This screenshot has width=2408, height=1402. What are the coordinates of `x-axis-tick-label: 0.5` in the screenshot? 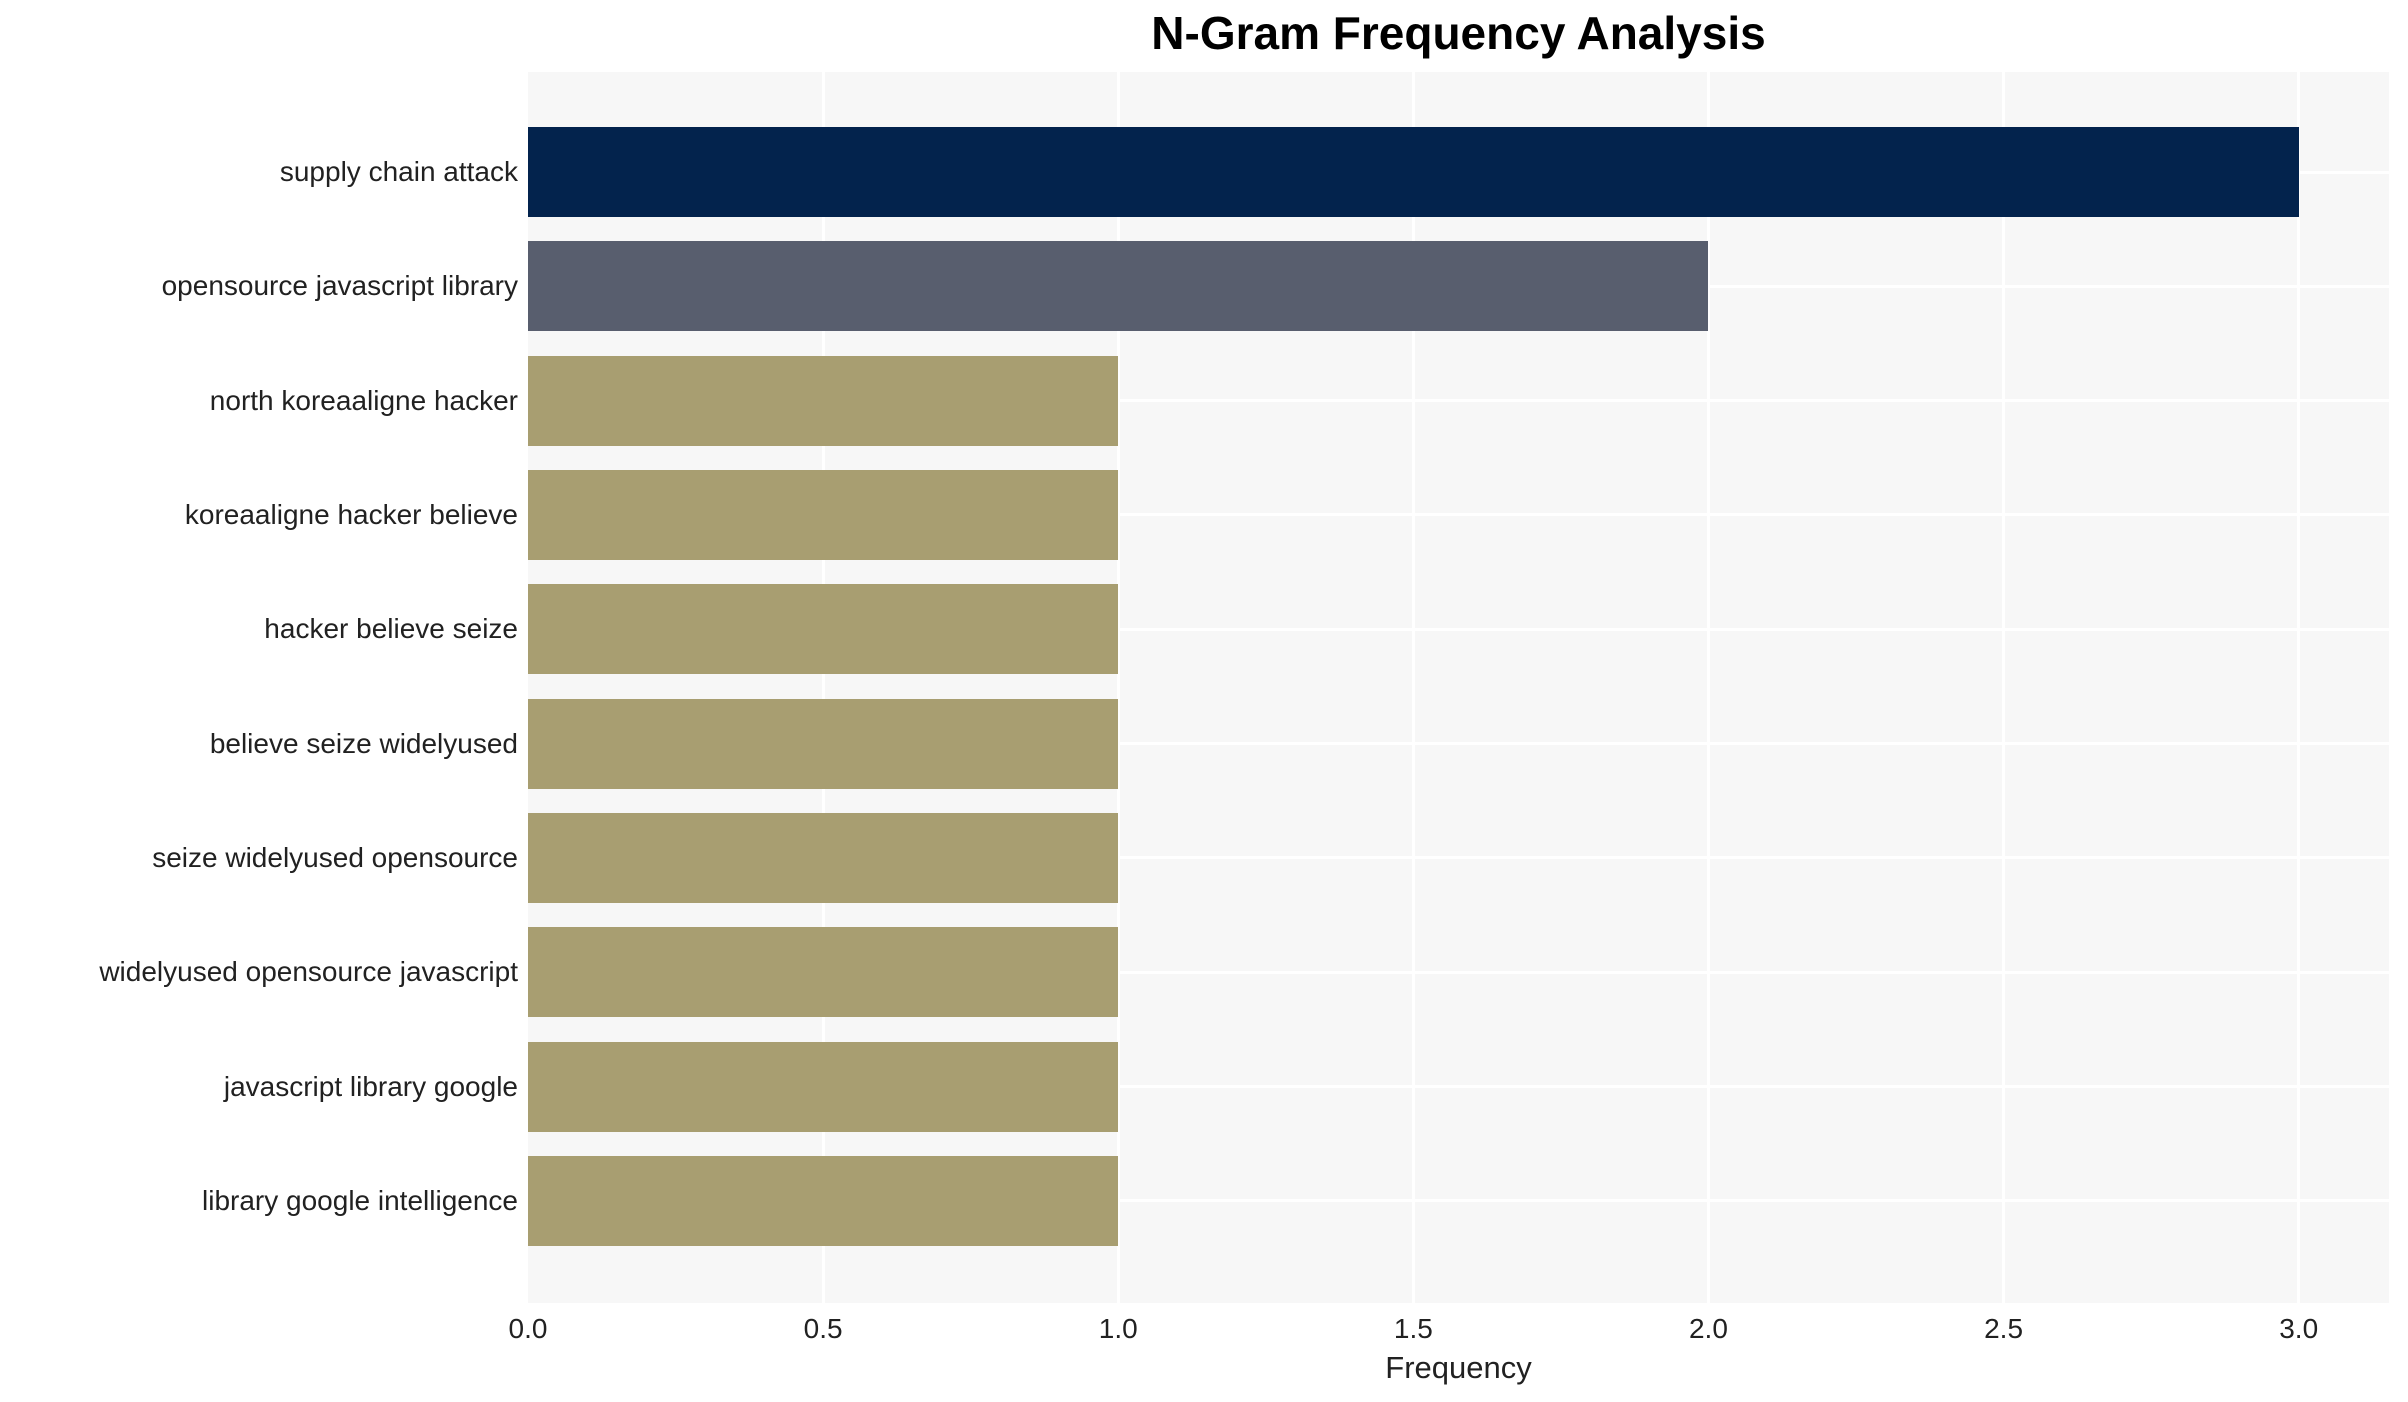 It's located at (823, 1328).